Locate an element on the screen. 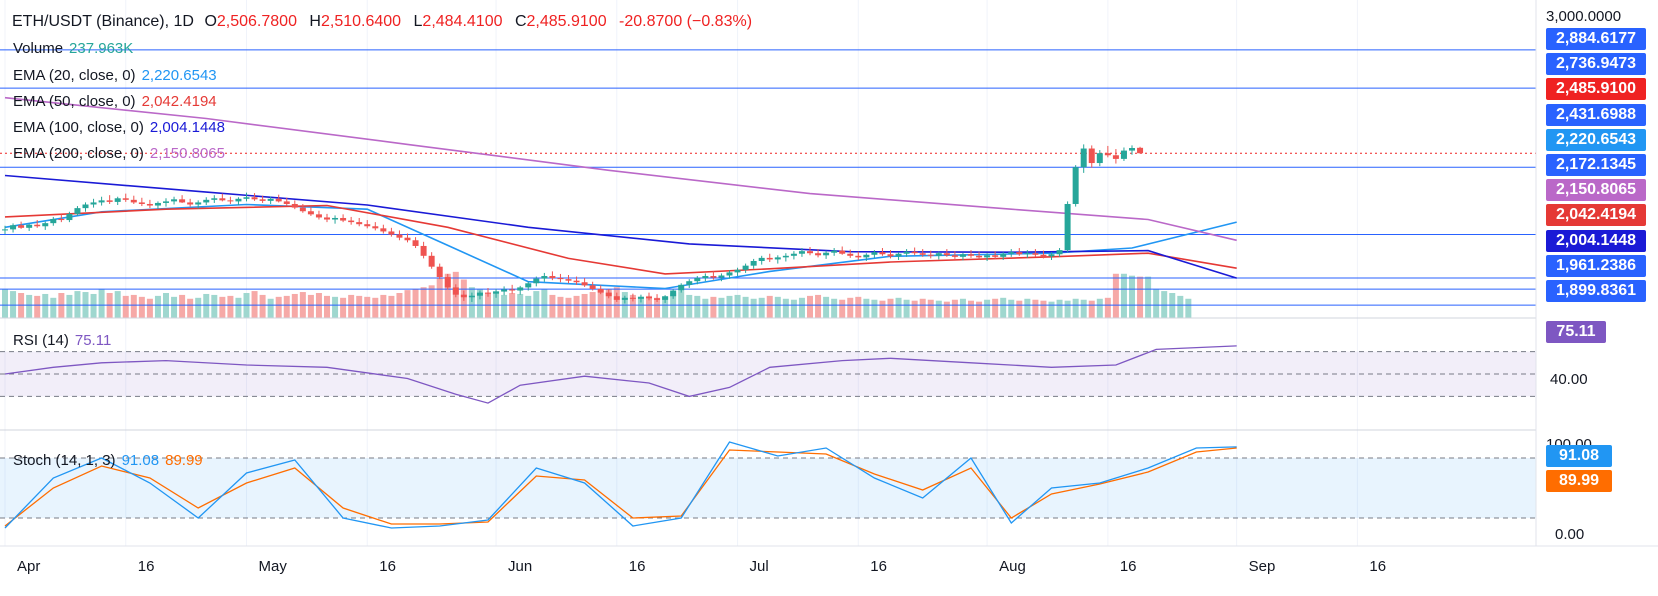  symbol-label: ETH/USDT (Binance), 1D is located at coordinates (103, 21).